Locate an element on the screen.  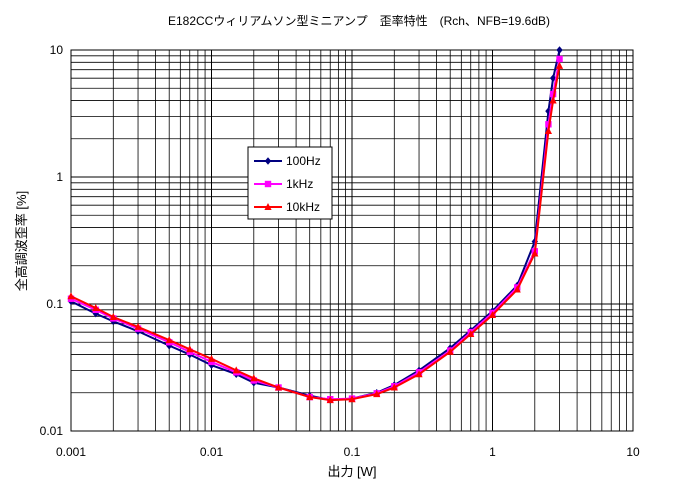
legend-label: 100Hz is located at coordinates (303, 161).